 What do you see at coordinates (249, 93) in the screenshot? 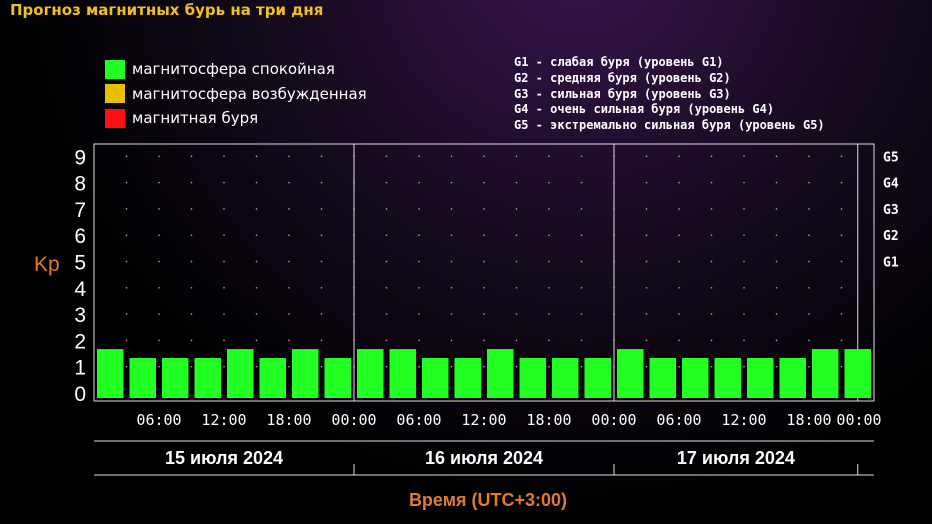
I see `legend-label-excited: магнитосфера возбужденная` at bounding box center [249, 93].